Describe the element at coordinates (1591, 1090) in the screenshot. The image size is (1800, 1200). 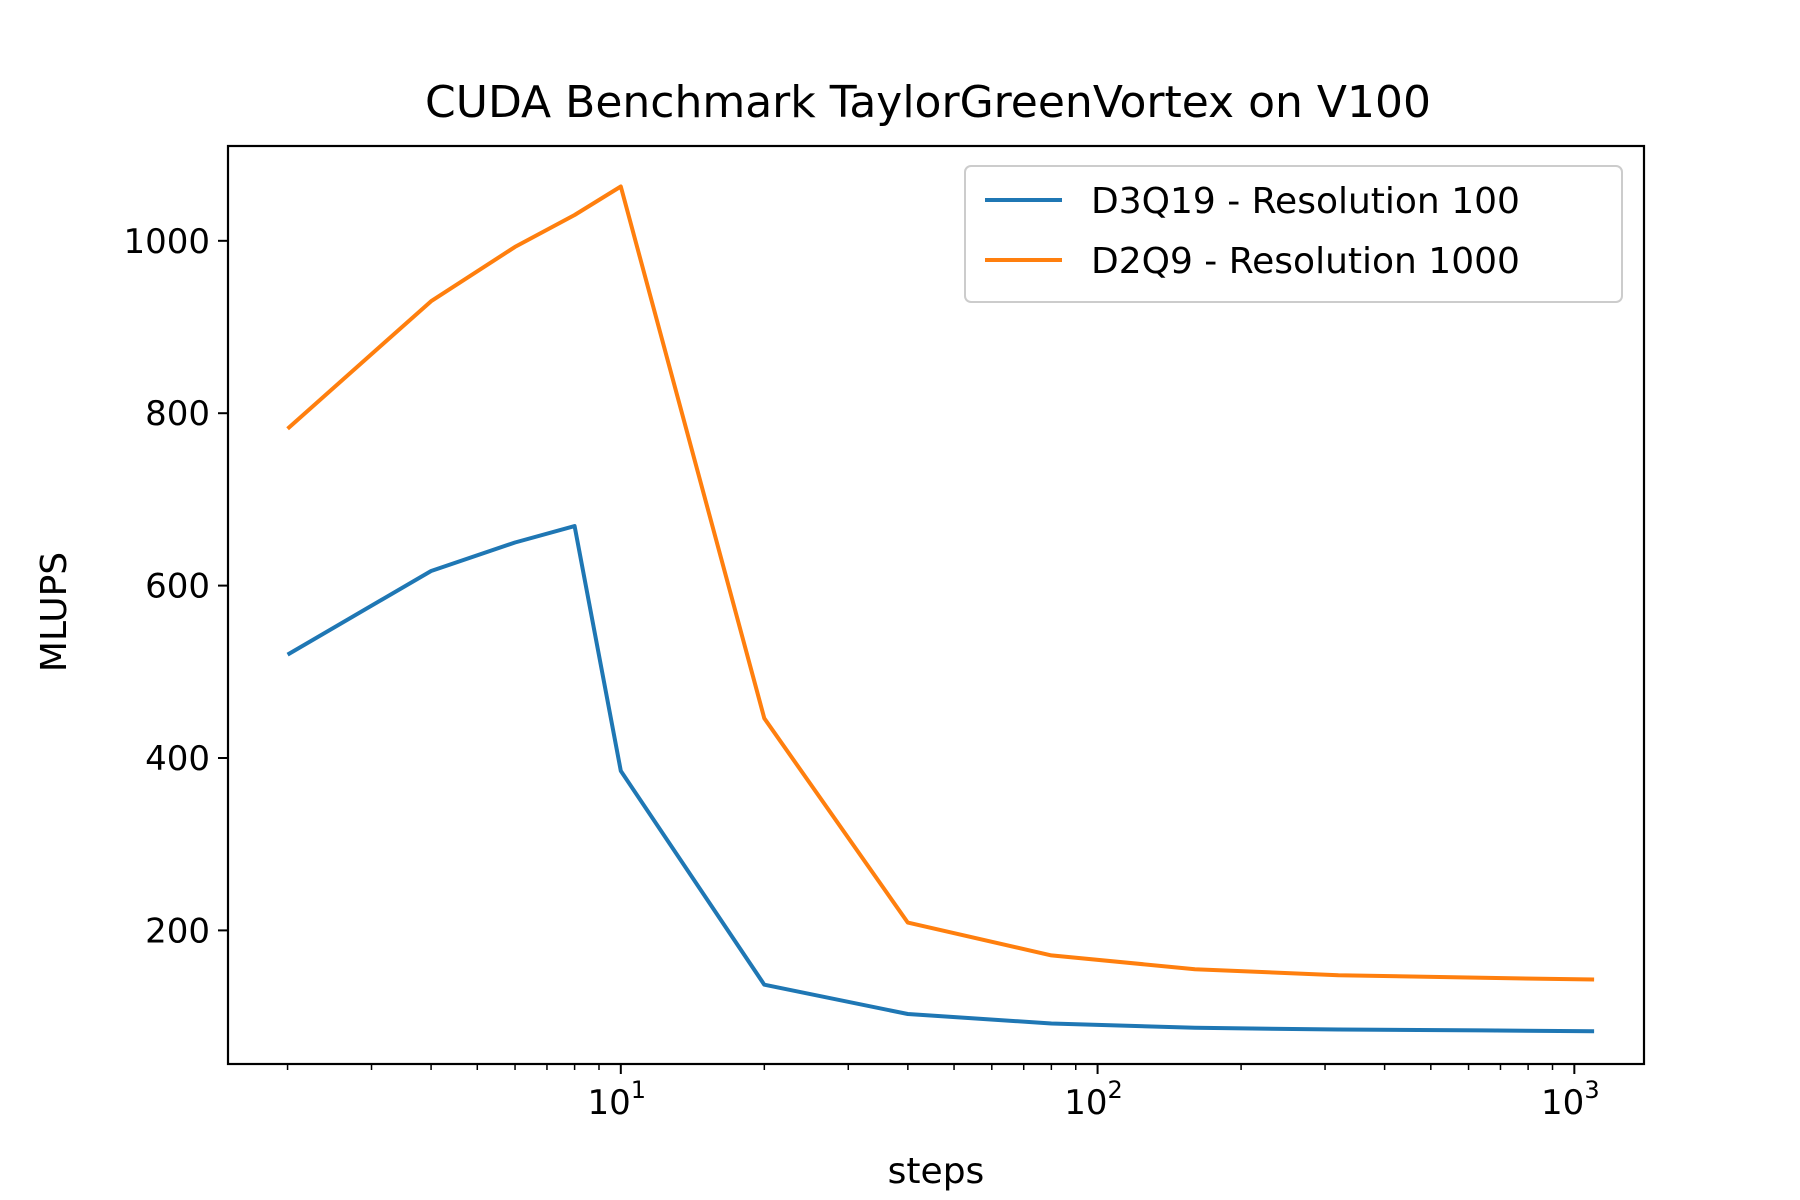
I see `x-tick-exponent: 3` at that location.